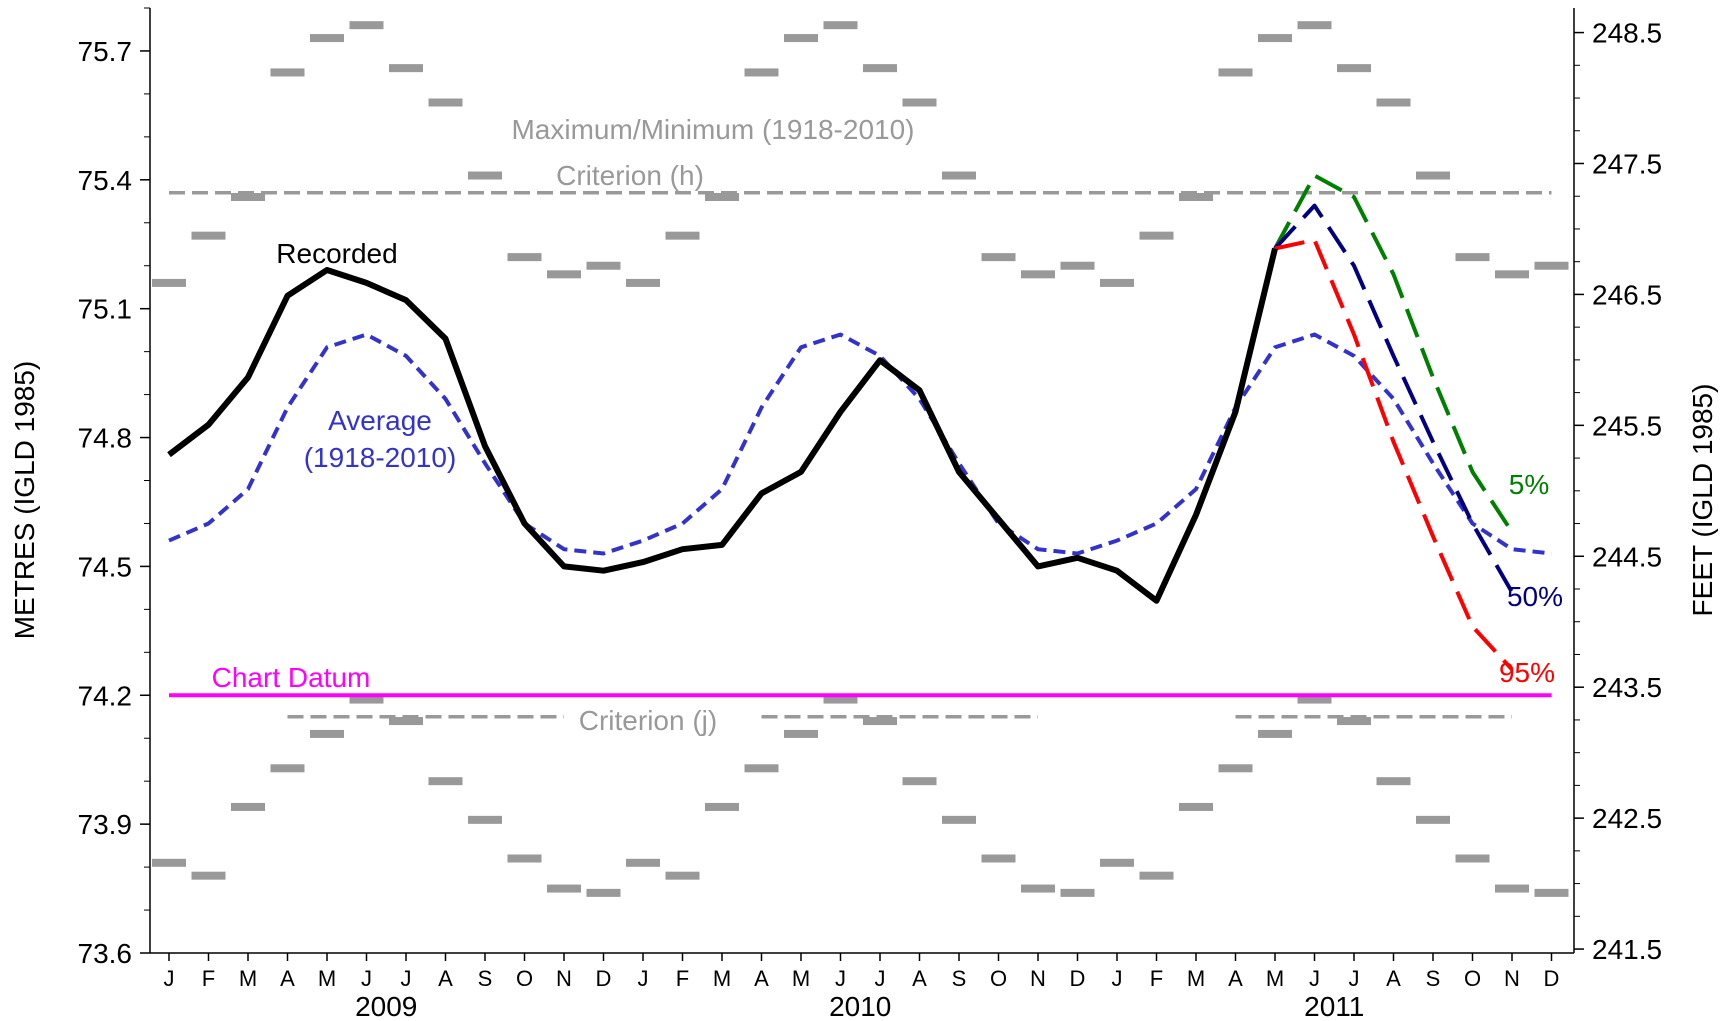 This screenshot has height=1021, width=1734. I want to click on right-tick-label: 247.5, so click(1627, 163).